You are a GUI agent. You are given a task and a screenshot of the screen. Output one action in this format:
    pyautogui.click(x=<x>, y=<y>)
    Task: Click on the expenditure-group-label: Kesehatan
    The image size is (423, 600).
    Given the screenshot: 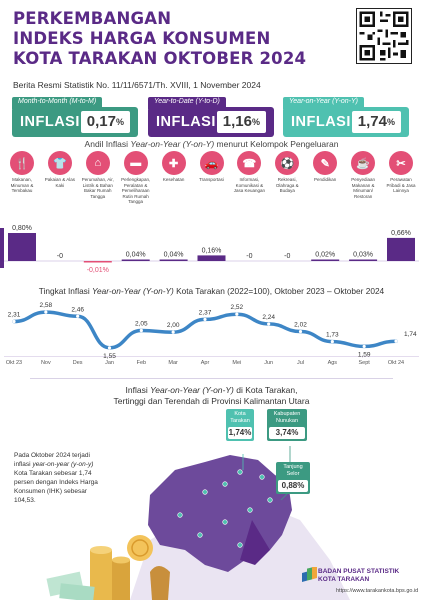 What is the action you would take?
    pyautogui.click(x=173, y=179)
    